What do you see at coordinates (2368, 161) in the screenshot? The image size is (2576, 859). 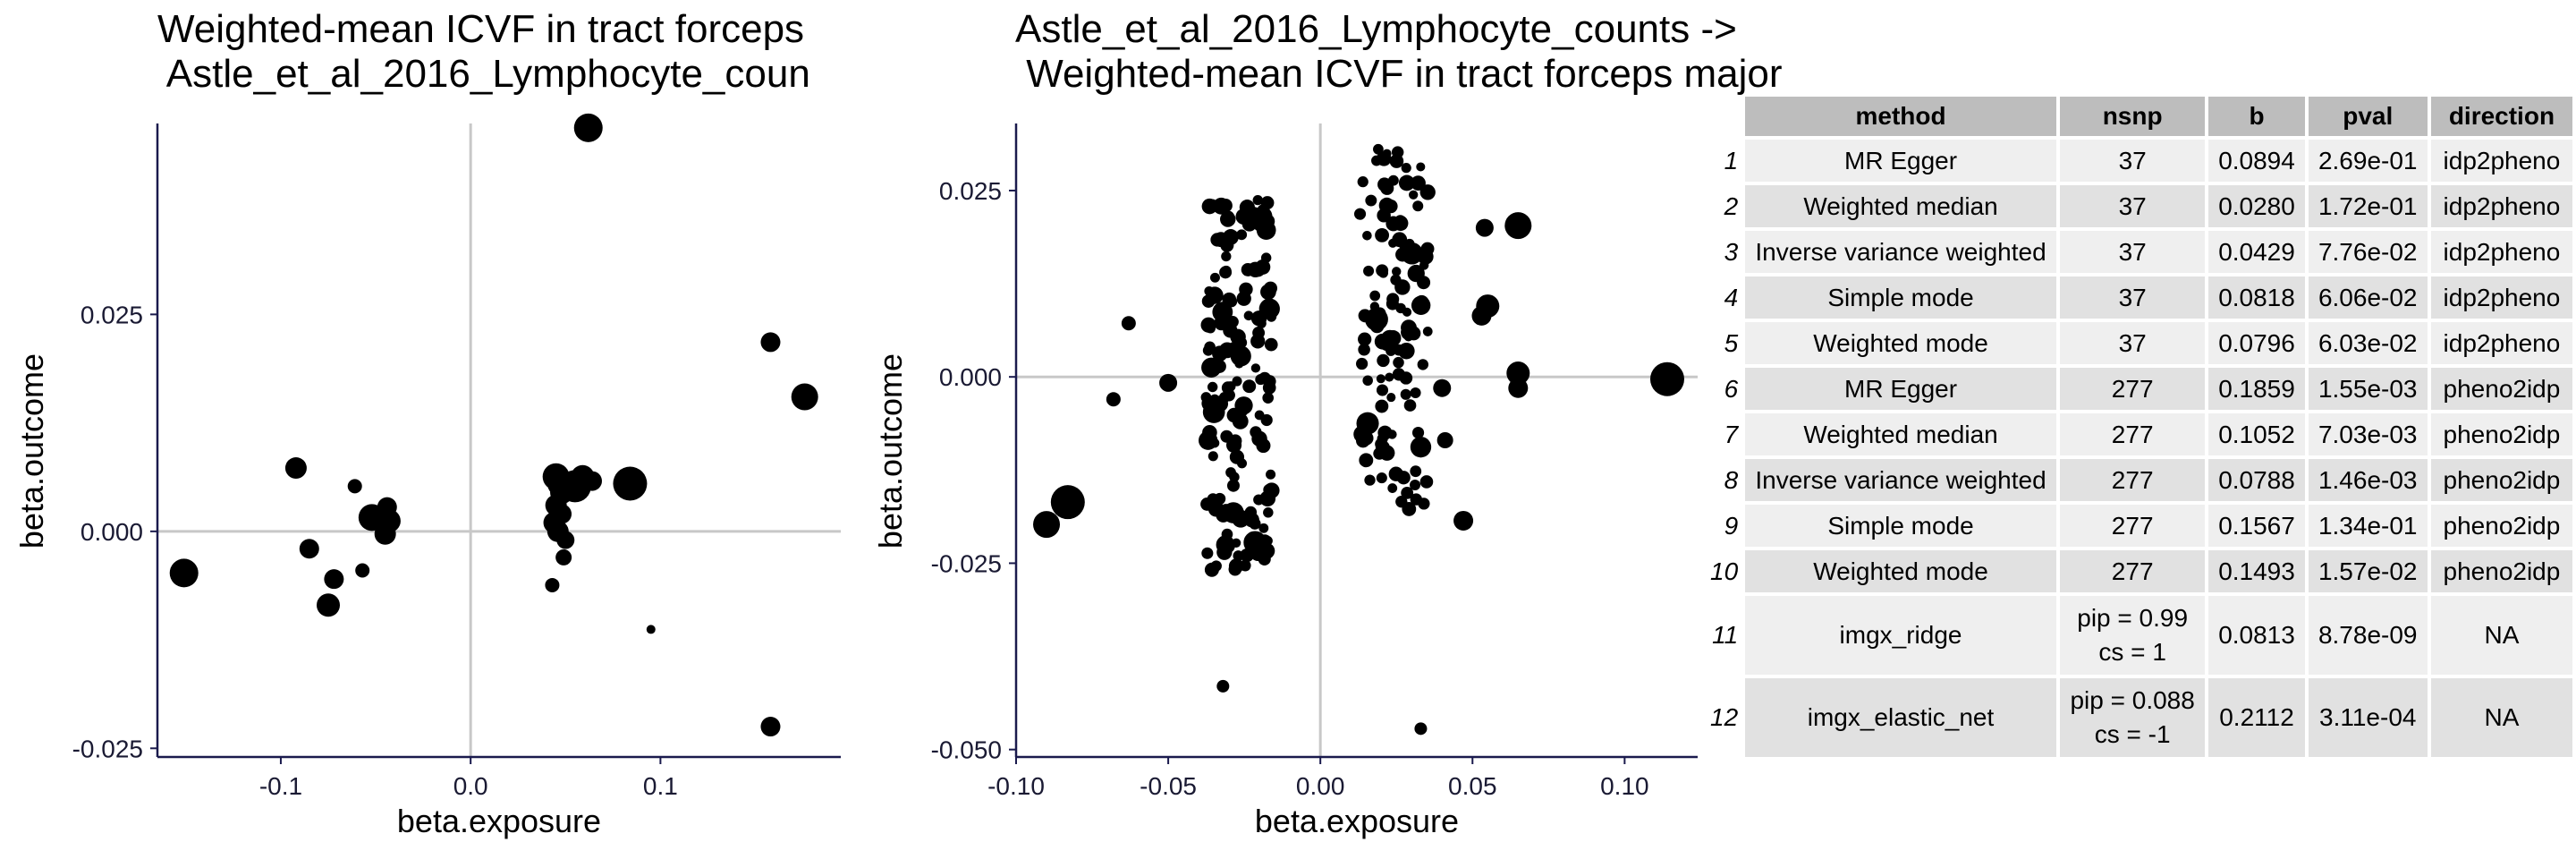 I see `cell-pval: 2.69e-01` at bounding box center [2368, 161].